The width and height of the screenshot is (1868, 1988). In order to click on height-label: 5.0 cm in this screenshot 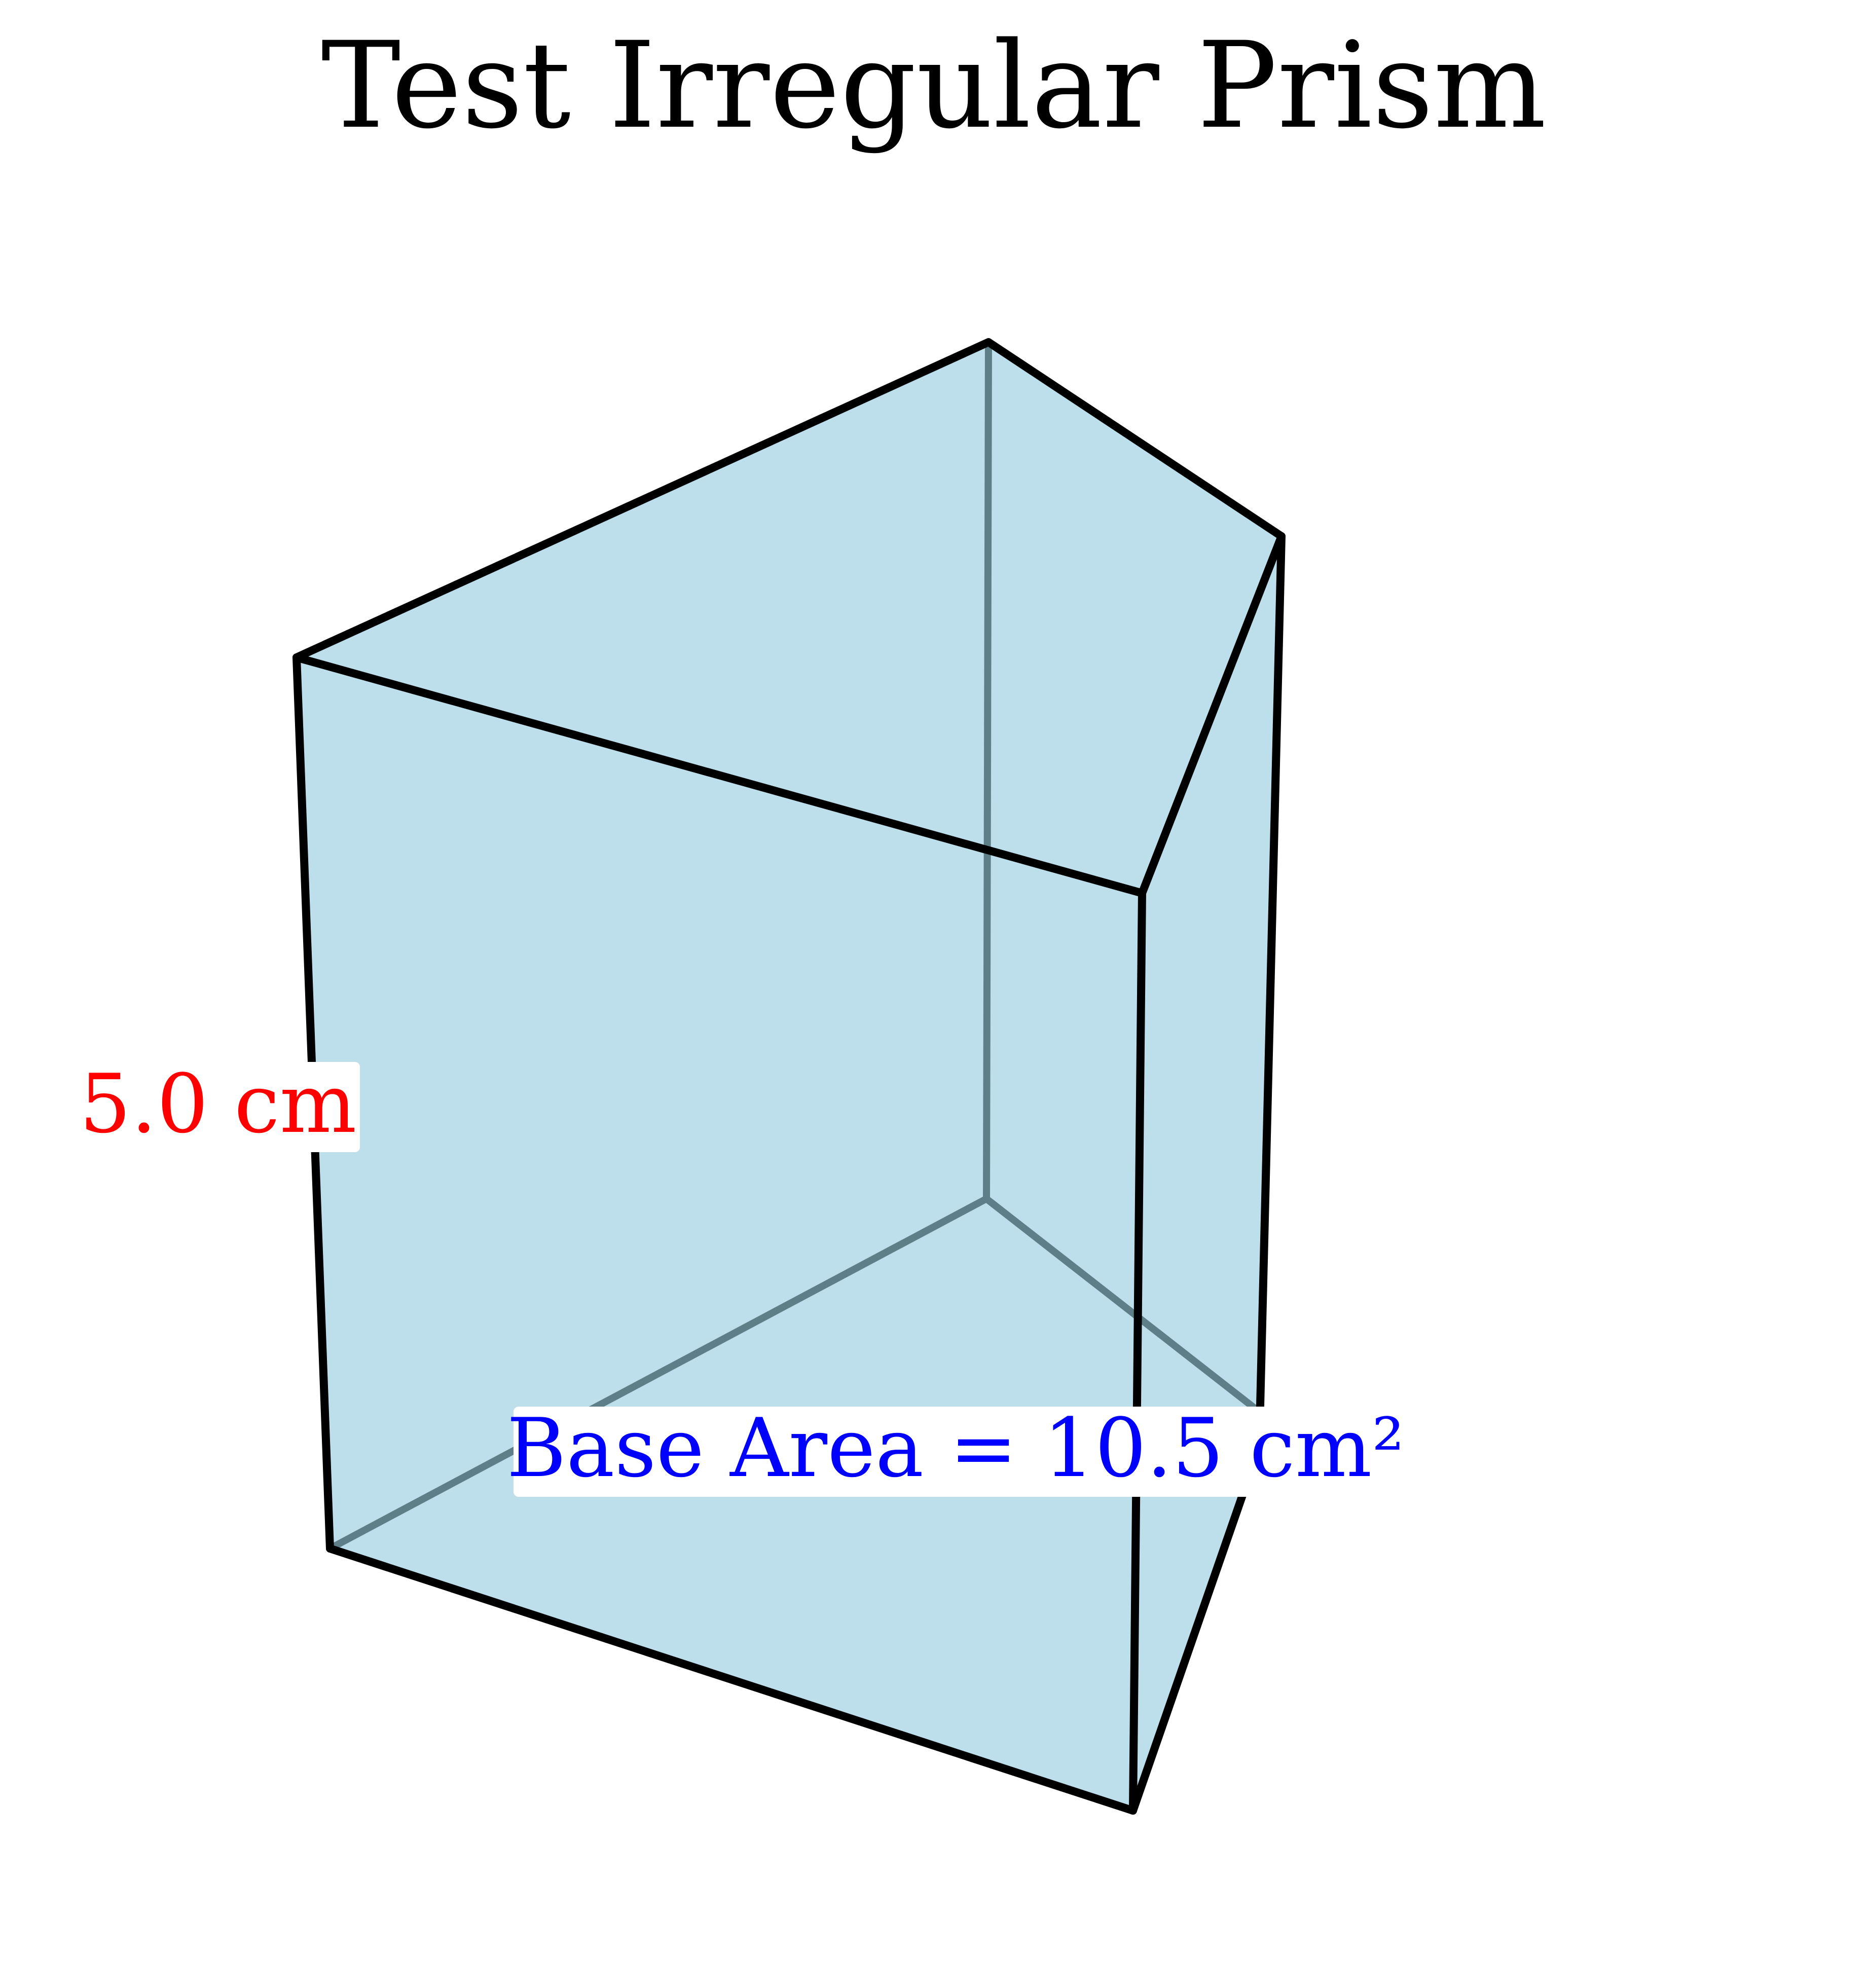, I will do `click(218, 1104)`.